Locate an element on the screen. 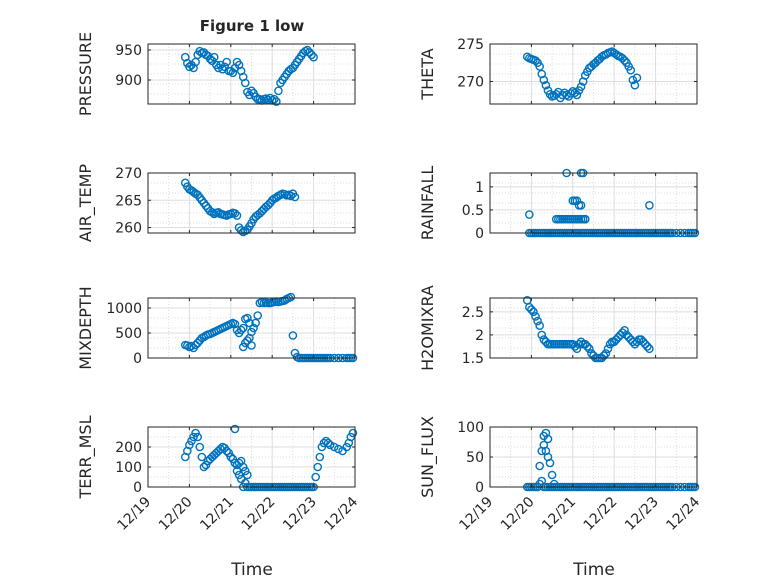 This screenshot has width=778, height=583. y-tick-label: 950 is located at coordinates (128, 51).